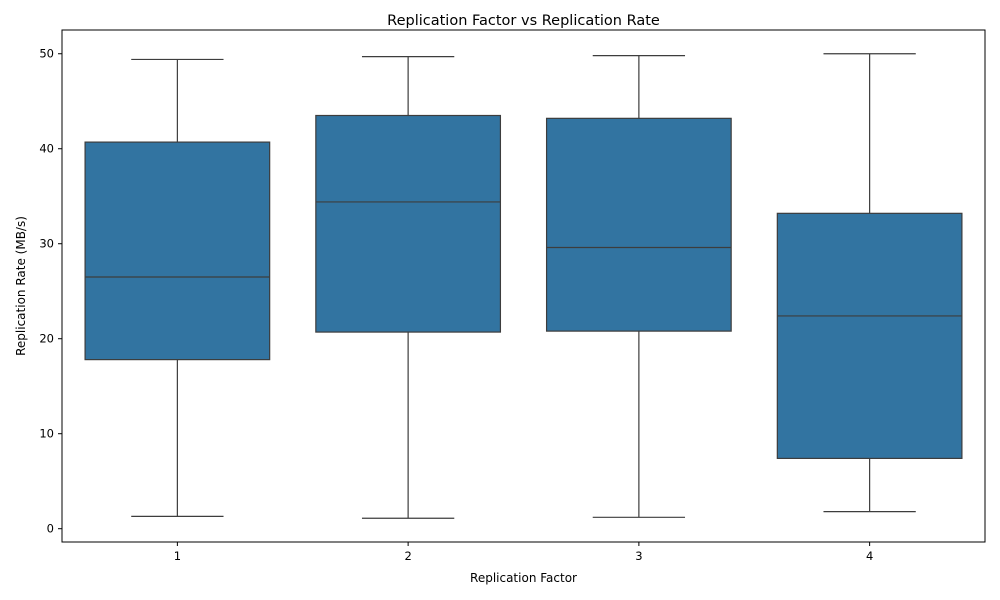 The height and width of the screenshot is (600, 1000). What do you see at coordinates (46, 149) in the screenshot?
I see `y-tick-label: 40` at bounding box center [46, 149].